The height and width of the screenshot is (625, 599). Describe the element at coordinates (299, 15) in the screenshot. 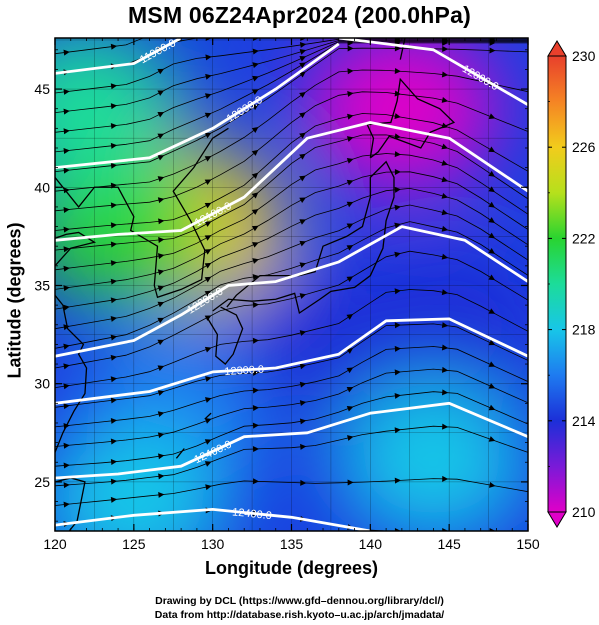

I see `chart-title: MSM 06Z24Apr2024 (200.0hPa)` at that location.